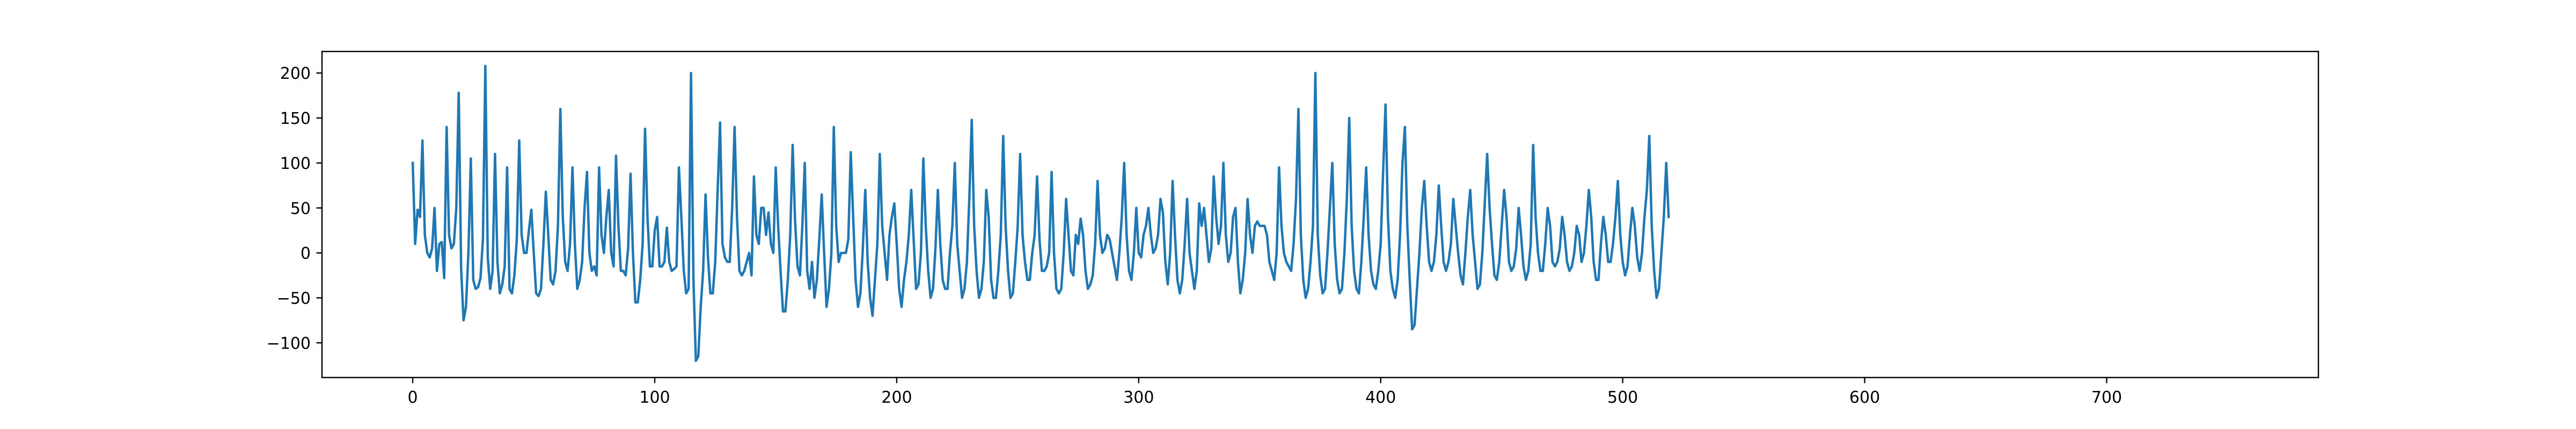  I want to click on x-tick-label: 600, so click(1864, 397).